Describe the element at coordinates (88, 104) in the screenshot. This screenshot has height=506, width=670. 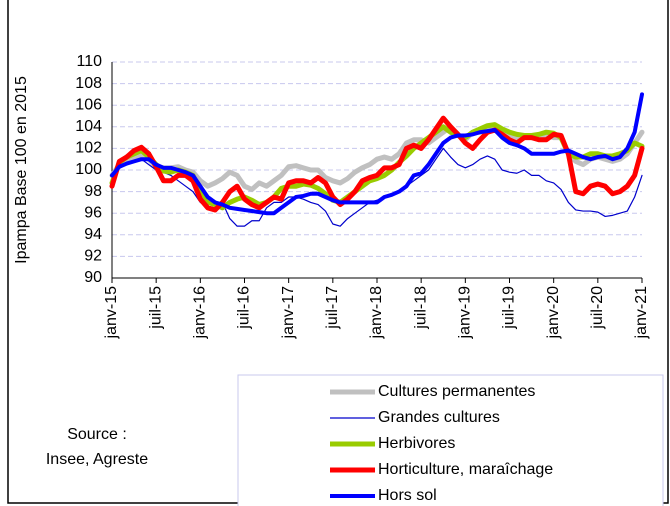
I see `y-tick-label: 106` at that location.